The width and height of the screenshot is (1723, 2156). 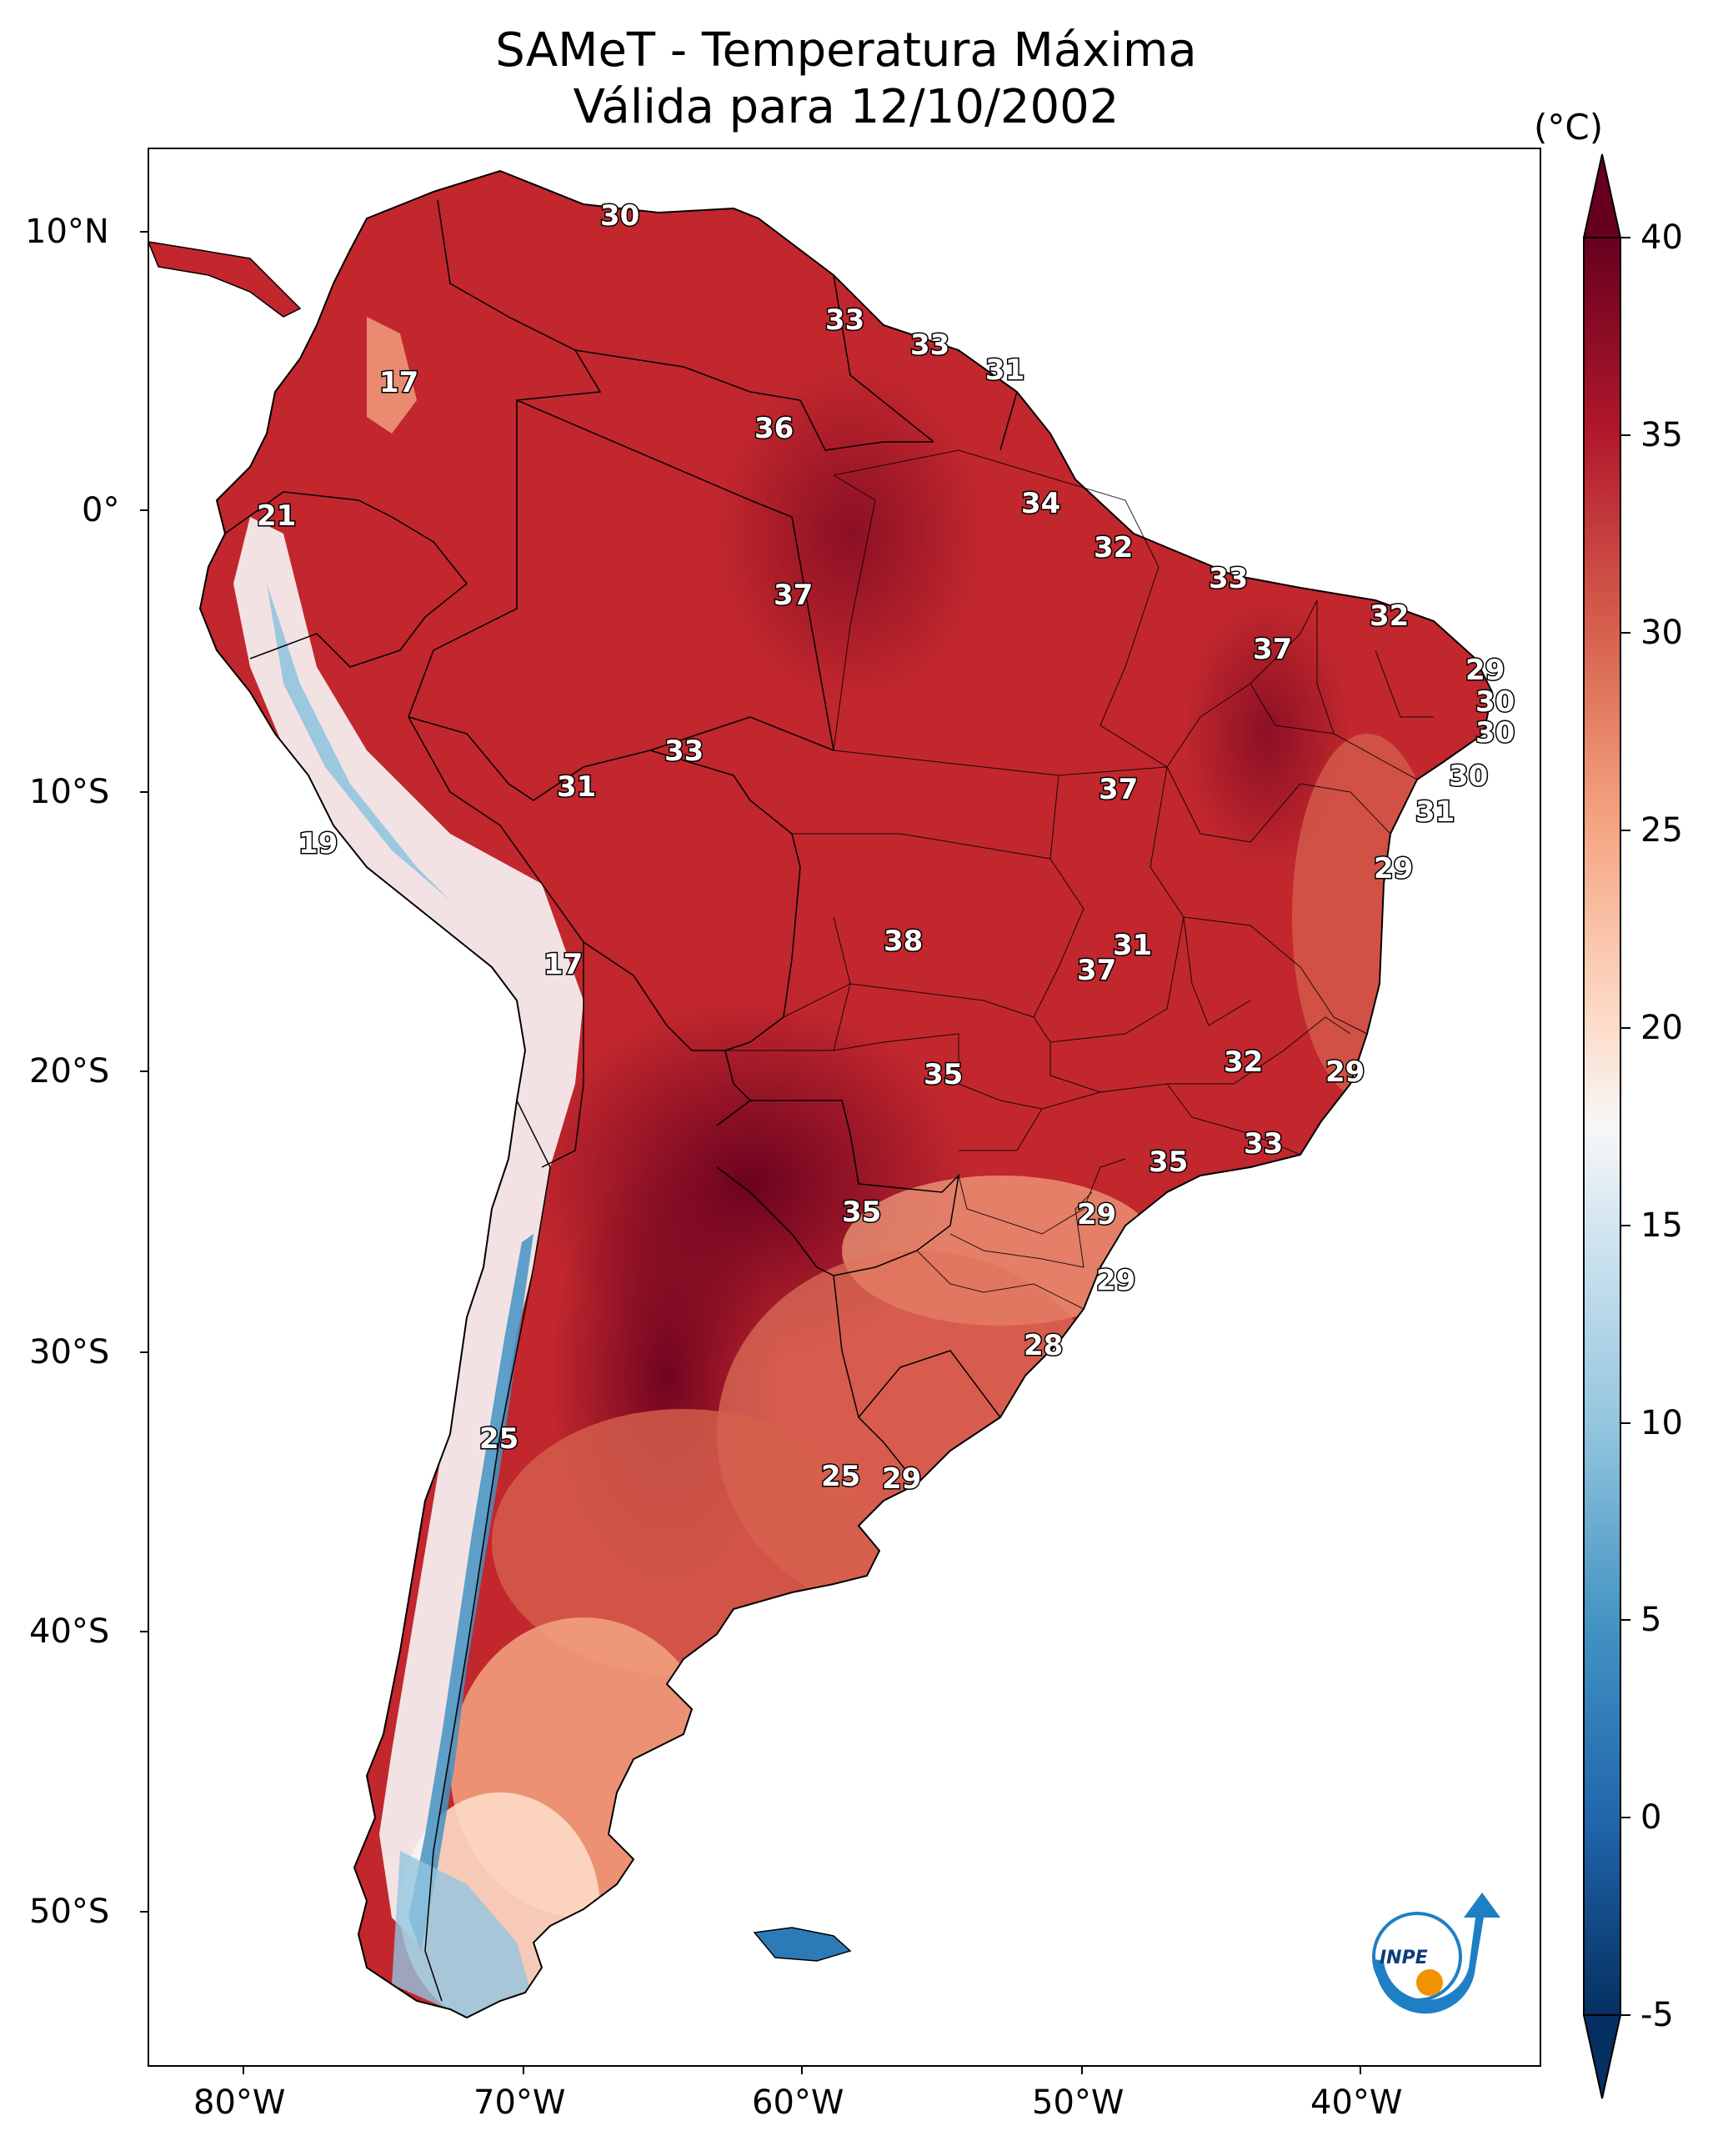 What do you see at coordinates (1651, 1620) in the screenshot?
I see `colorbar-tick: 5` at bounding box center [1651, 1620].